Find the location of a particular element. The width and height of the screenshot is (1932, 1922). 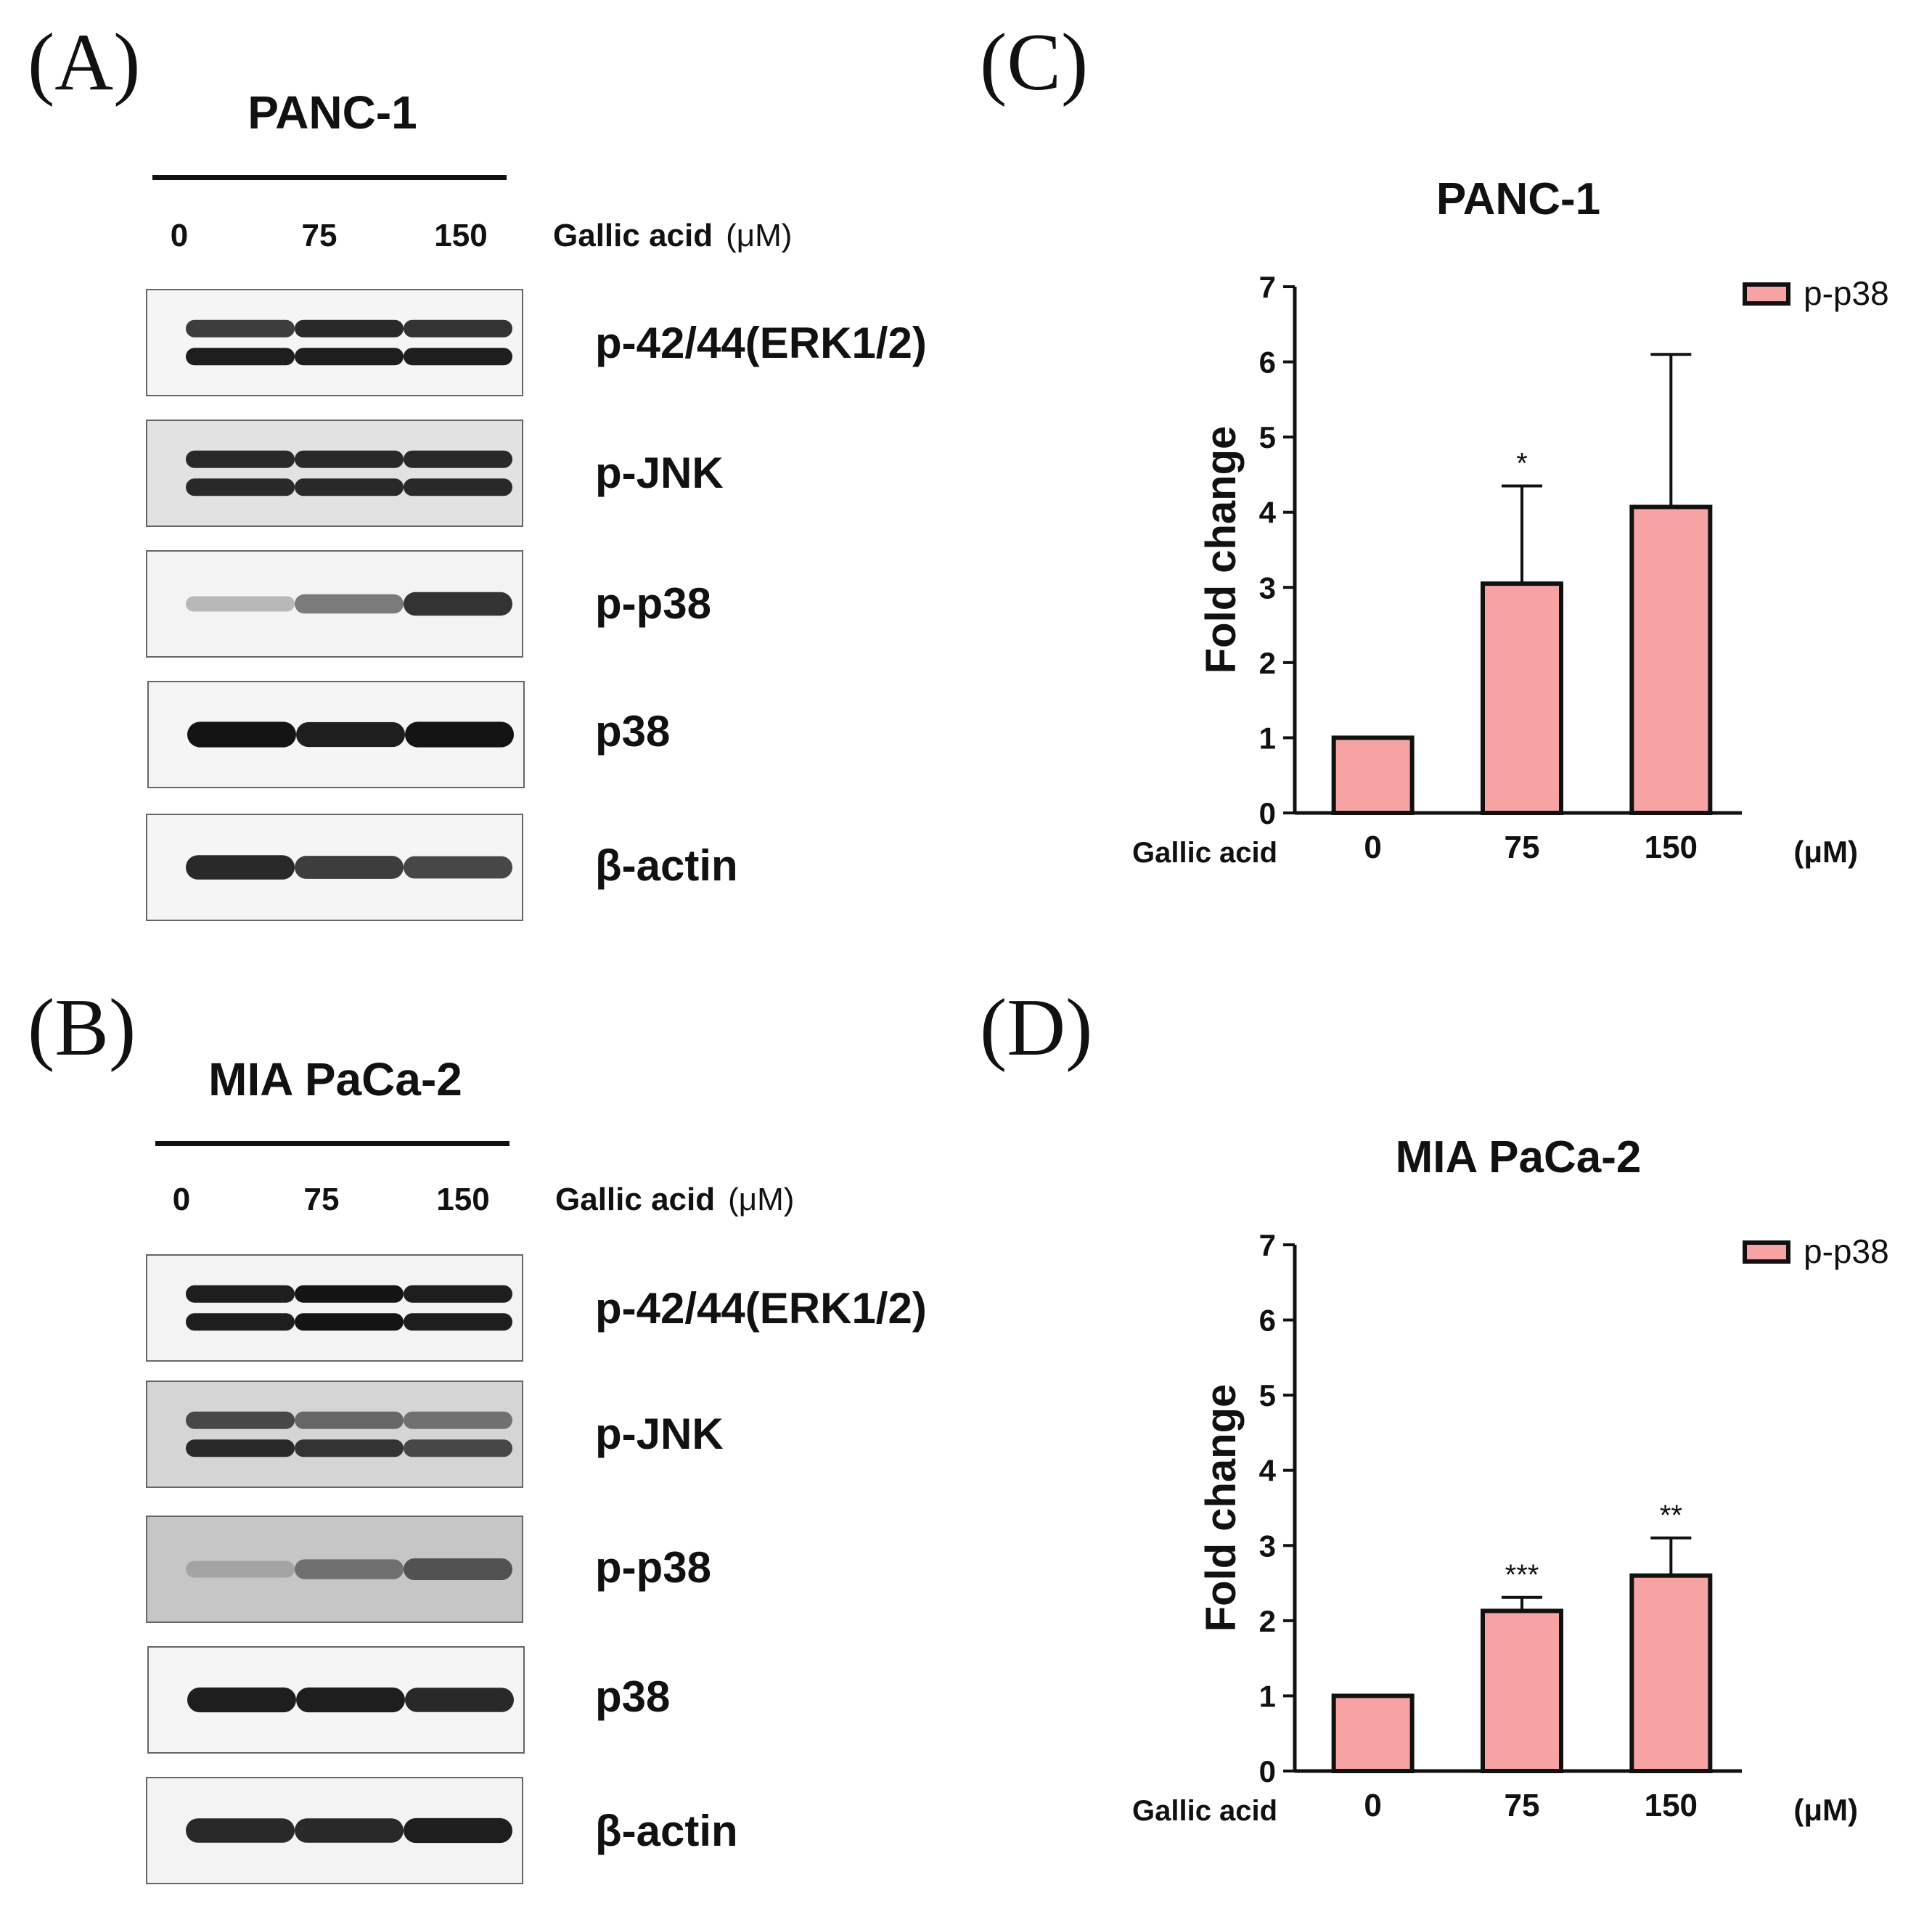

panel-label-a: (A) is located at coordinates (84, 62).